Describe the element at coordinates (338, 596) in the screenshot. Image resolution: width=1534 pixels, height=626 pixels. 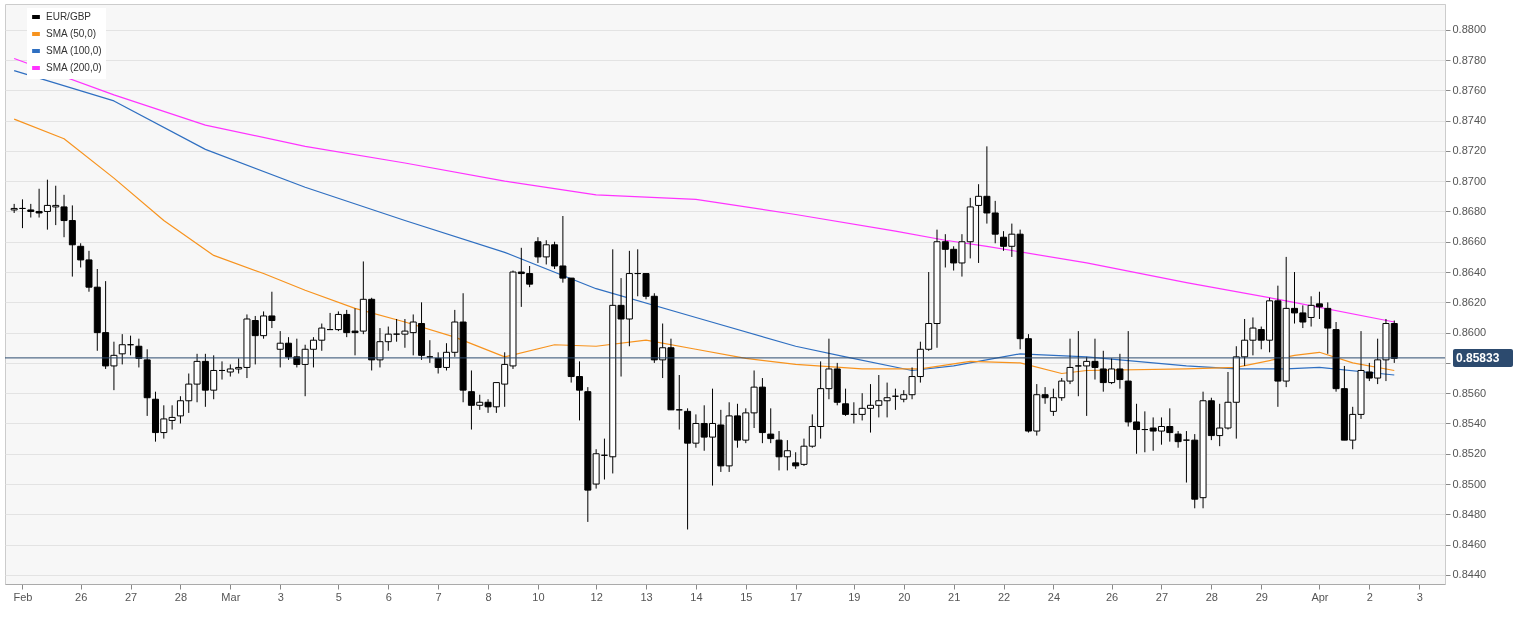
I see `x-tick-label: 5` at that location.